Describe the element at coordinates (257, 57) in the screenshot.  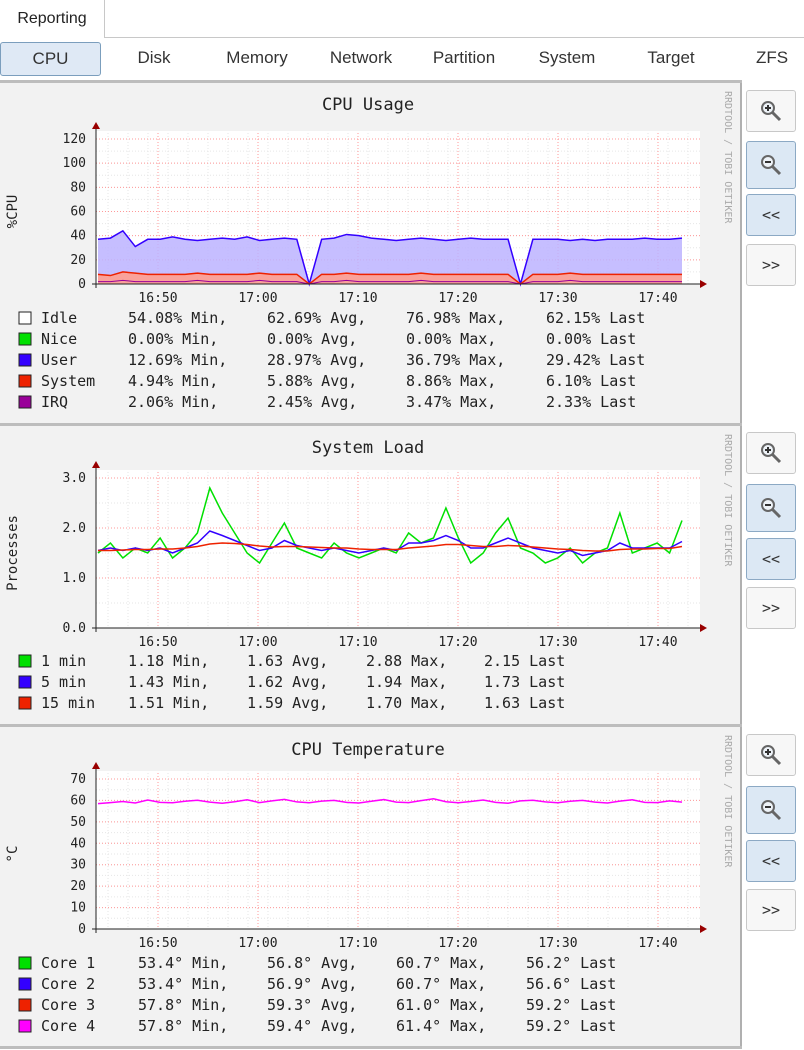
I see `subnav-item-memory: Memory` at that location.